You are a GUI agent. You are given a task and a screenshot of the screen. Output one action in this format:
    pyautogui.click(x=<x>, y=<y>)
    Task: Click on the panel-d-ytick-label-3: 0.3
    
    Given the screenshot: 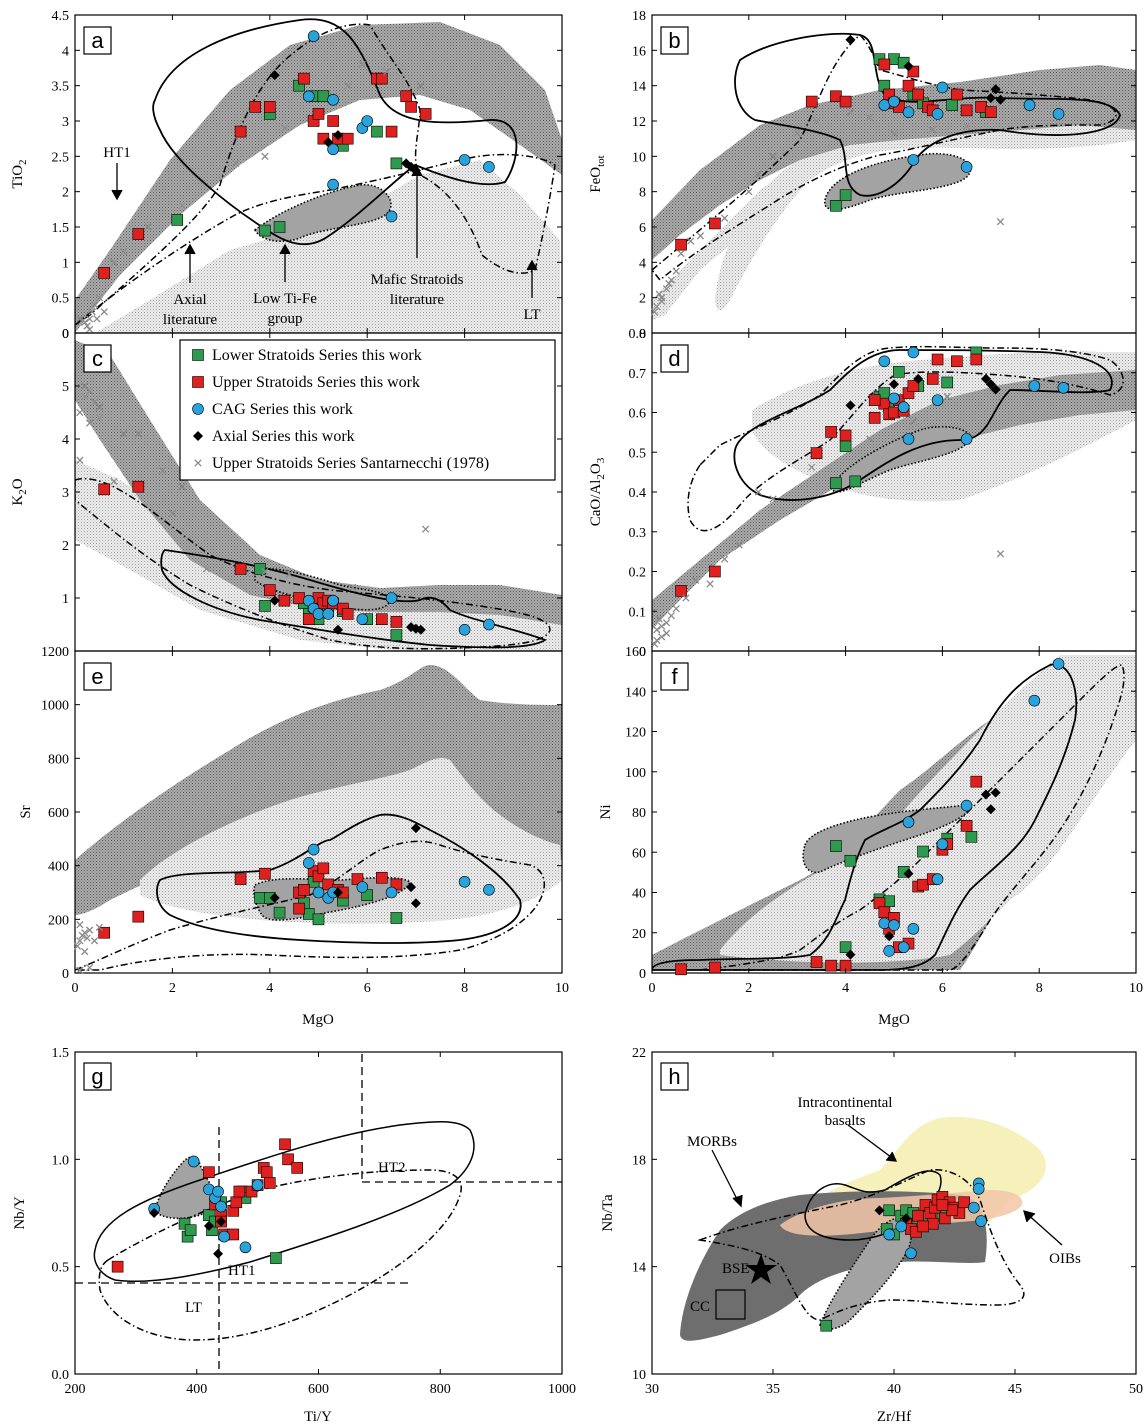 What is the action you would take?
    pyautogui.click(x=638, y=533)
    